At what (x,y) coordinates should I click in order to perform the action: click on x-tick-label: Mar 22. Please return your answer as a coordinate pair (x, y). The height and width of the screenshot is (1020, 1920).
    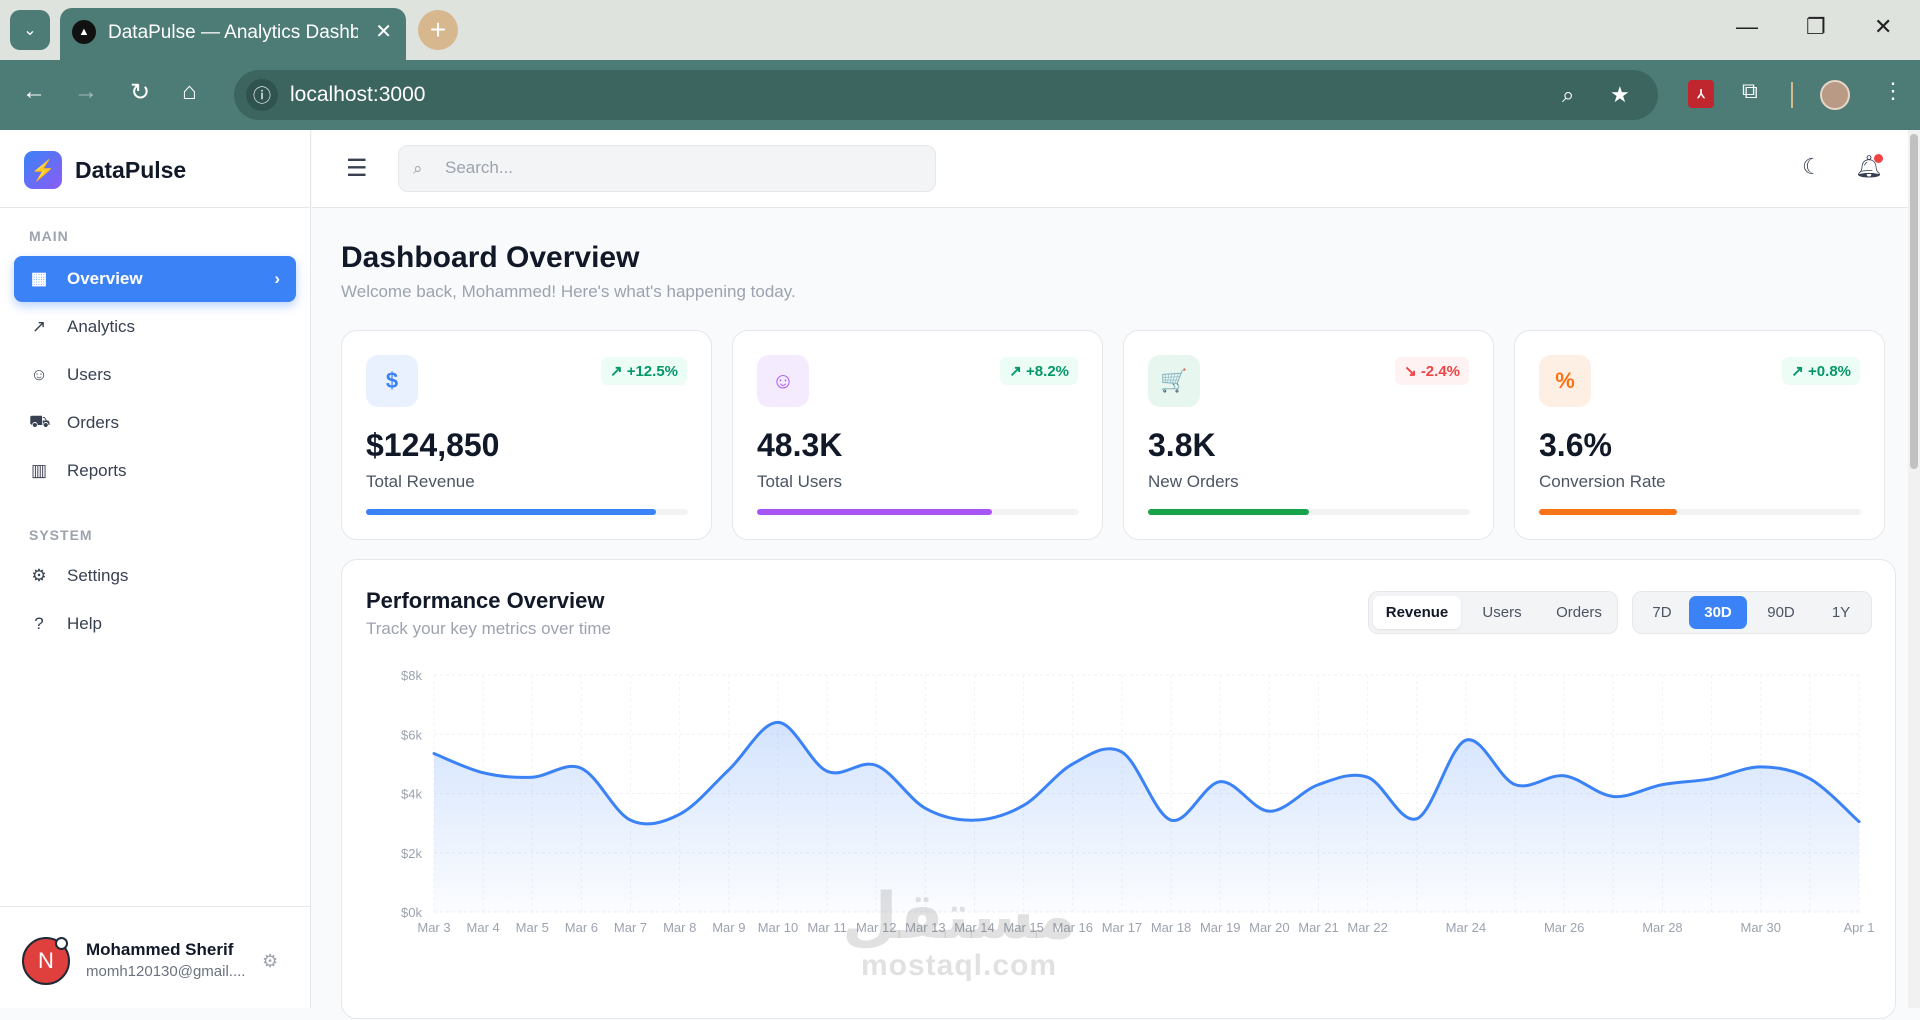
    Looking at the image, I should click on (1367, 927).